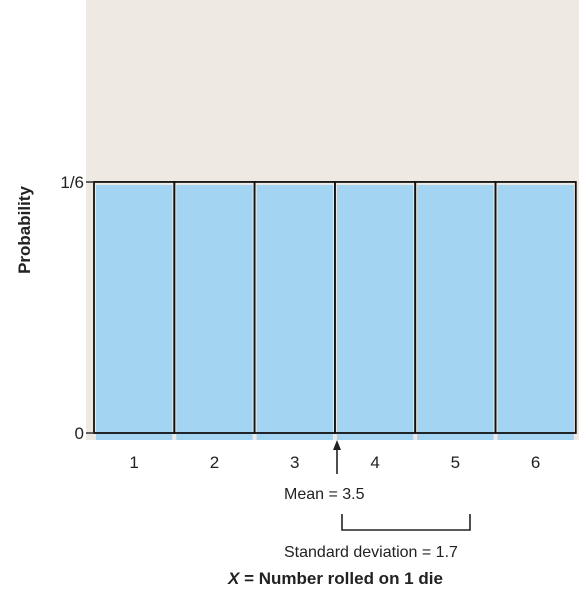 The width and height of the screenshot is (579, 591). What do you see at coordinates (234, 578) in the screenshot?
I see `x-variable: X` at bounding box center [234, 578].